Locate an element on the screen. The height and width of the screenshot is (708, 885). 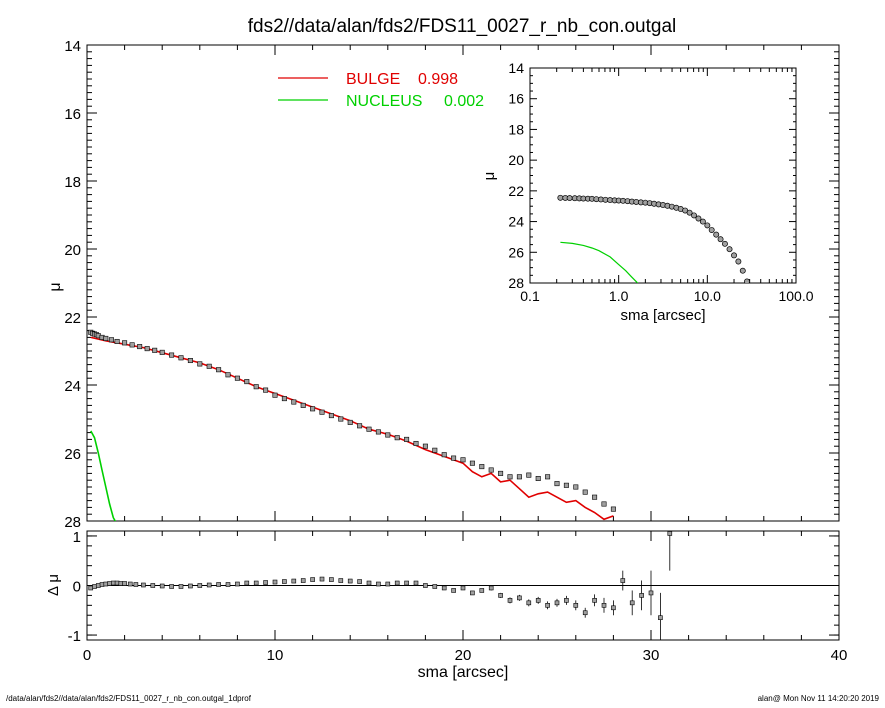
inset-ytick-label: 26 is located at coordinates (516, 252).